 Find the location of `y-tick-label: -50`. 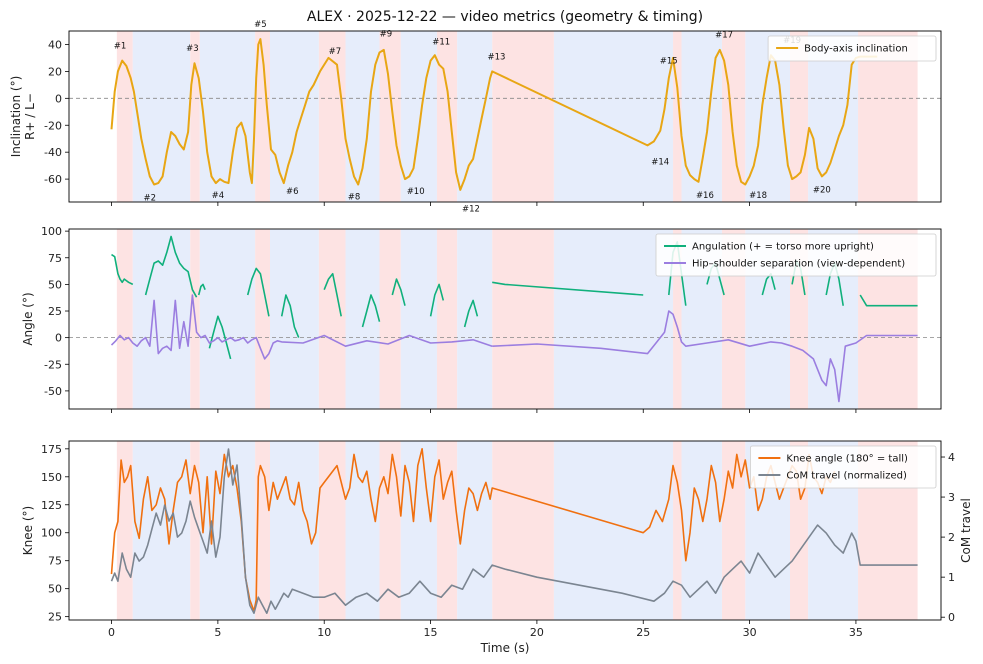

y-tick-label: -50 is located at coordinates (53, 391).